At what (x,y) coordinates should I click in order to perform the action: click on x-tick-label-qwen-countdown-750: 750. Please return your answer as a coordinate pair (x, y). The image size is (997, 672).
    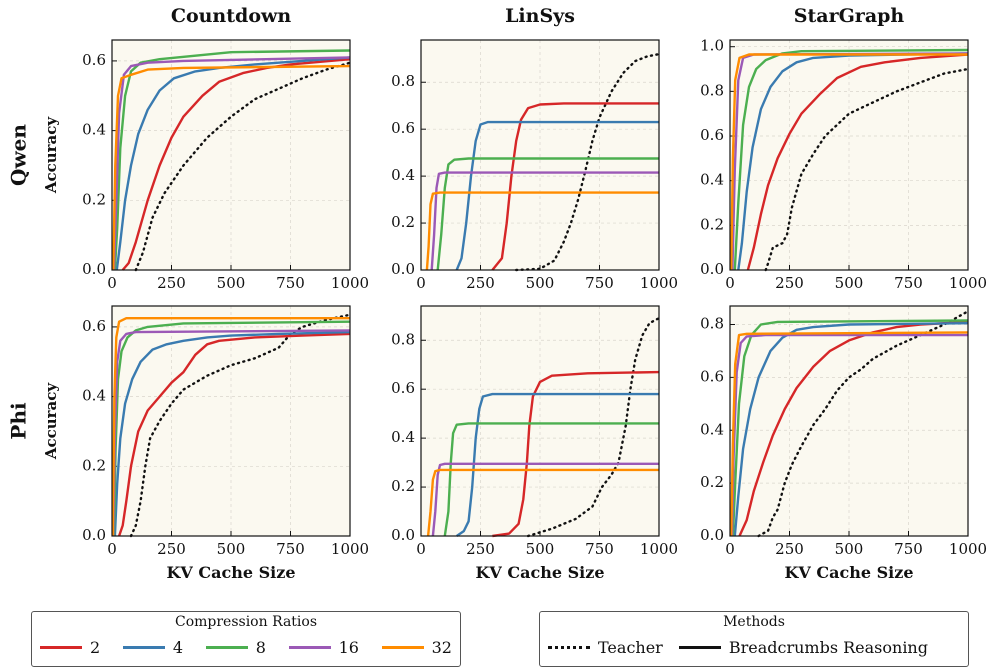
    Looking at the image, I should click on (290, 283).